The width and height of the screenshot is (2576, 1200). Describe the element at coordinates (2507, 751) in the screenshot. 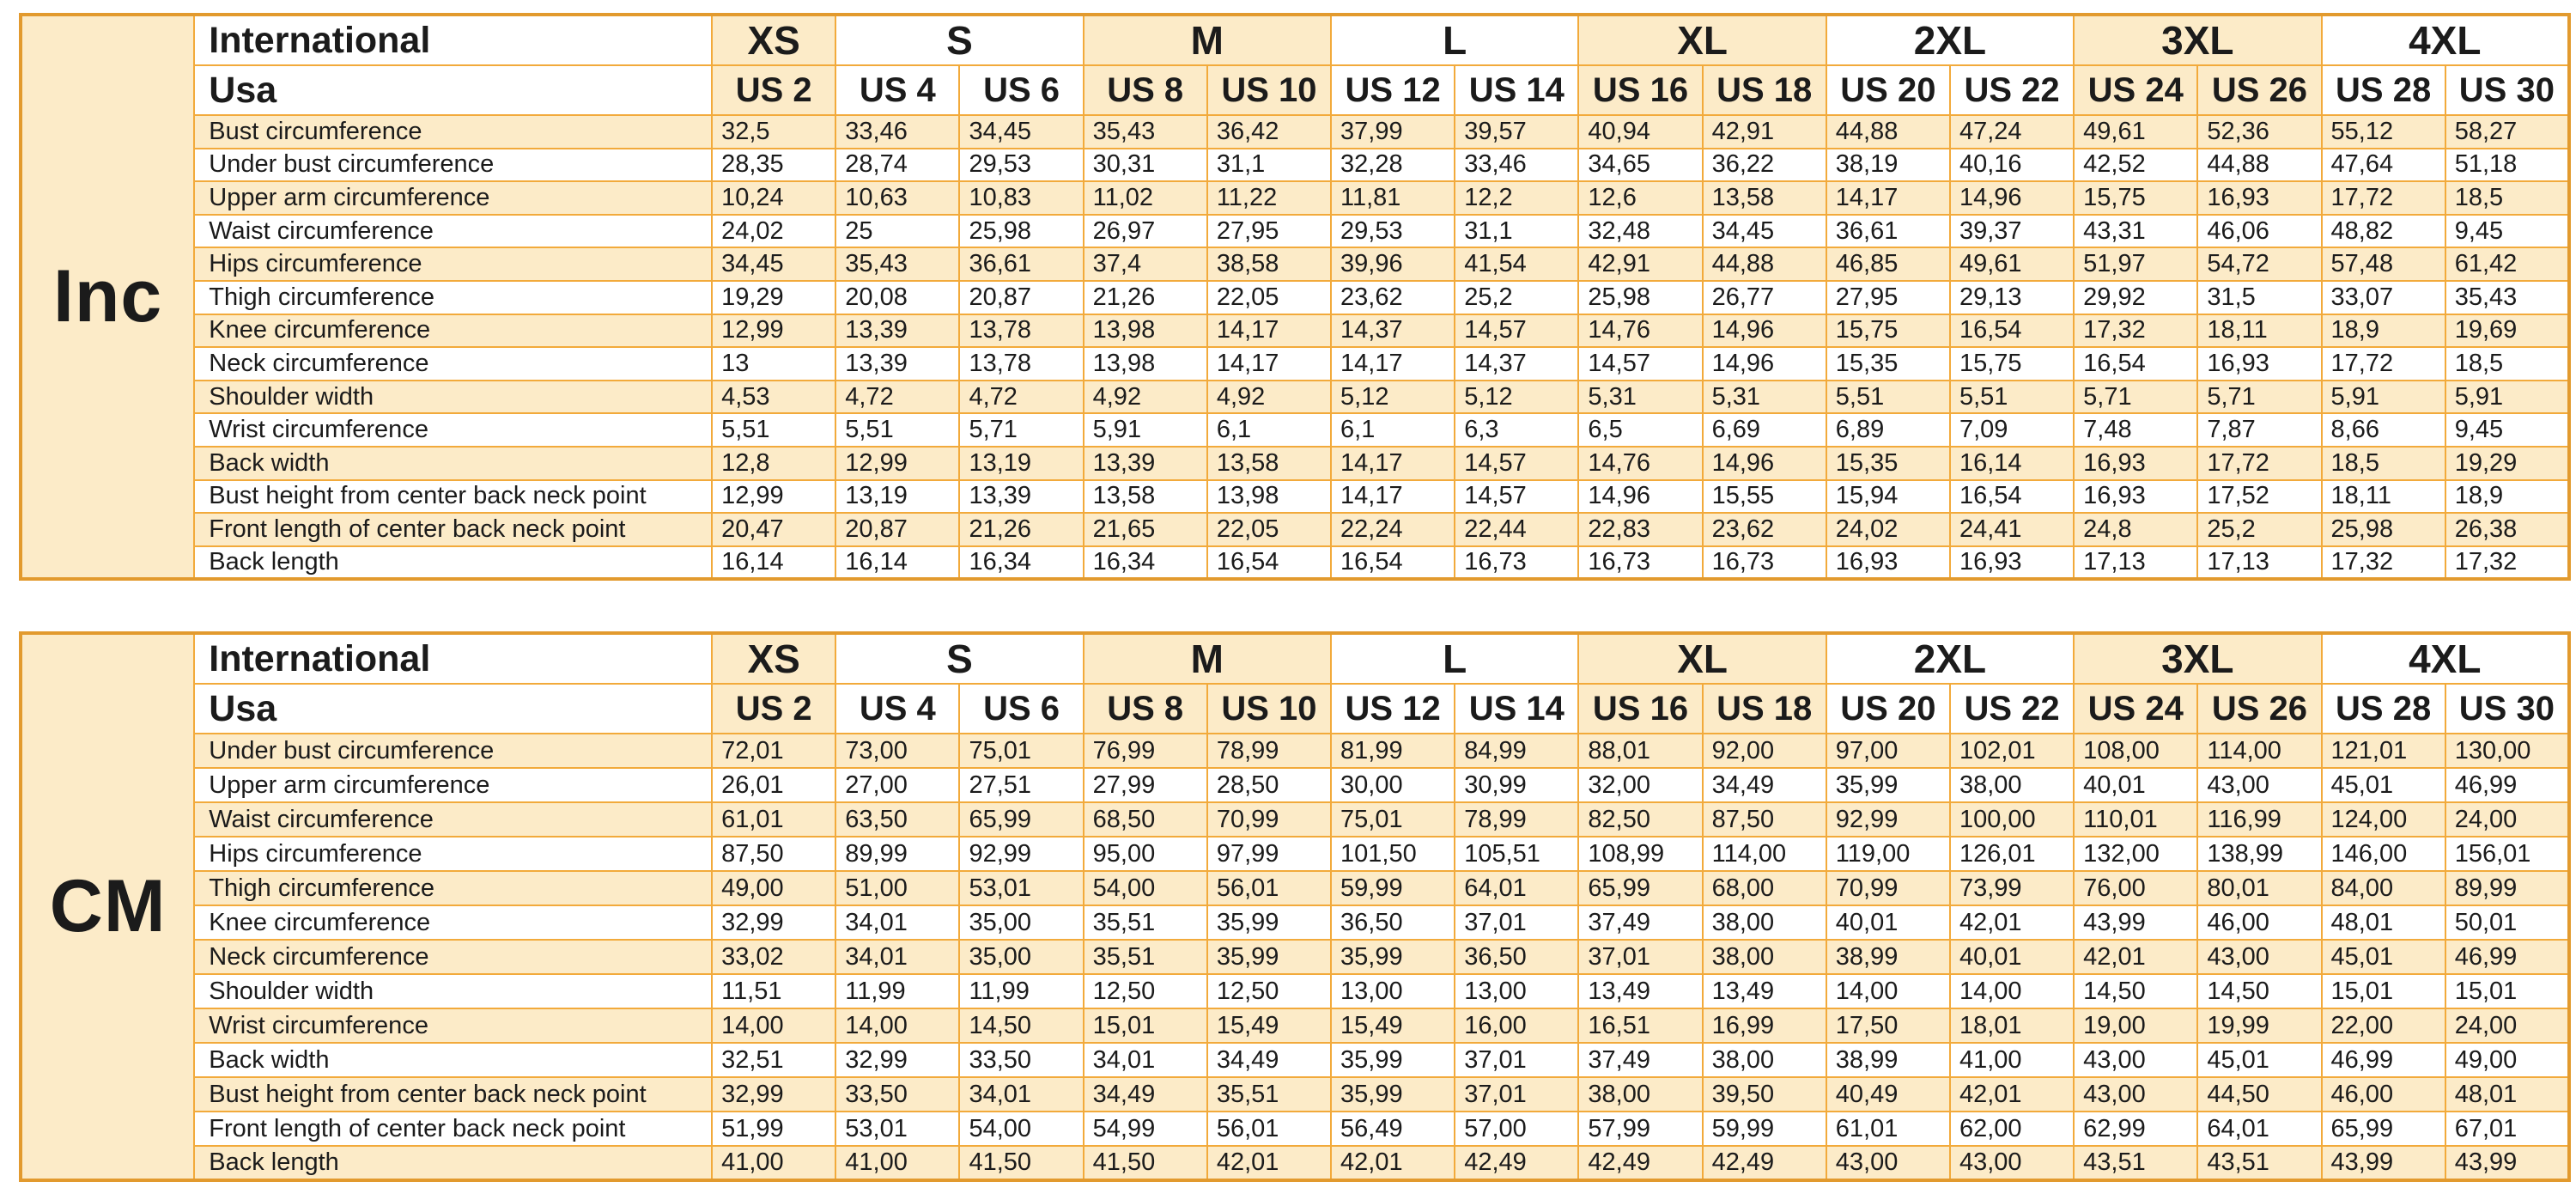

I see `measurement-value: 130,00` at that location.